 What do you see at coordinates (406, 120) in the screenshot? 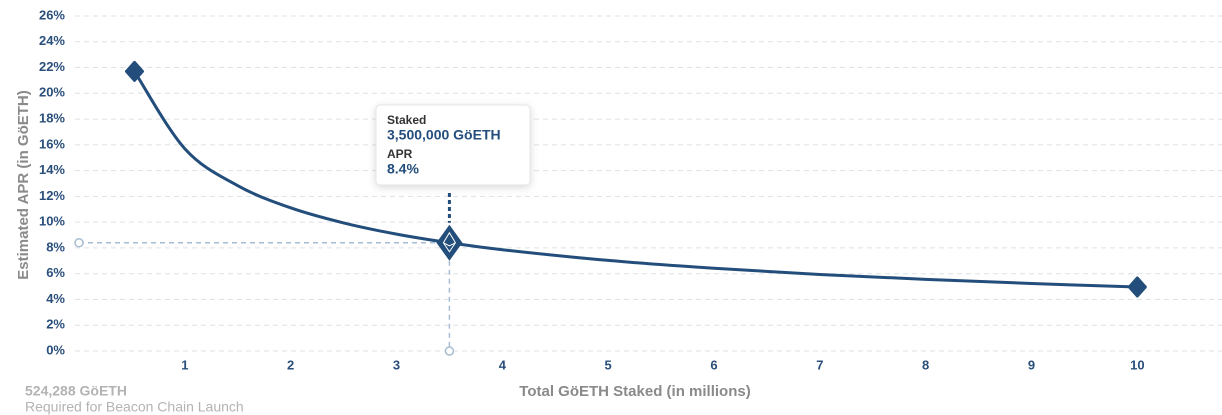
I see `tooltip-title: Staked` at bounding box center [406, 120].